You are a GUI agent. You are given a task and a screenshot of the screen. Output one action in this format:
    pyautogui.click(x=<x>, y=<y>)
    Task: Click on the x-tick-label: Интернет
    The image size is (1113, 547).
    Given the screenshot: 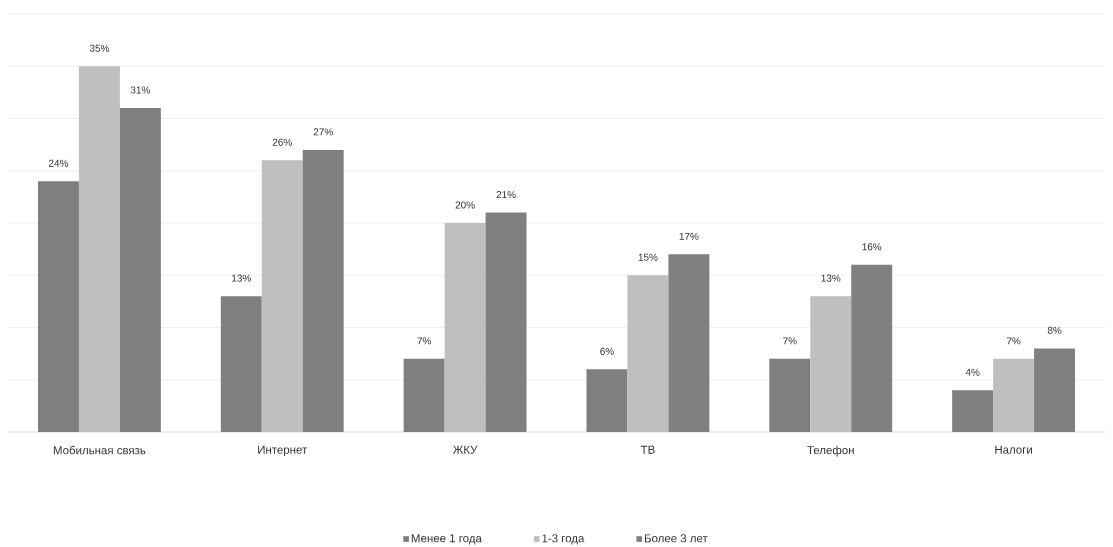 What is the action you would take?
    pyautogui.click(x=283, y=451)
    